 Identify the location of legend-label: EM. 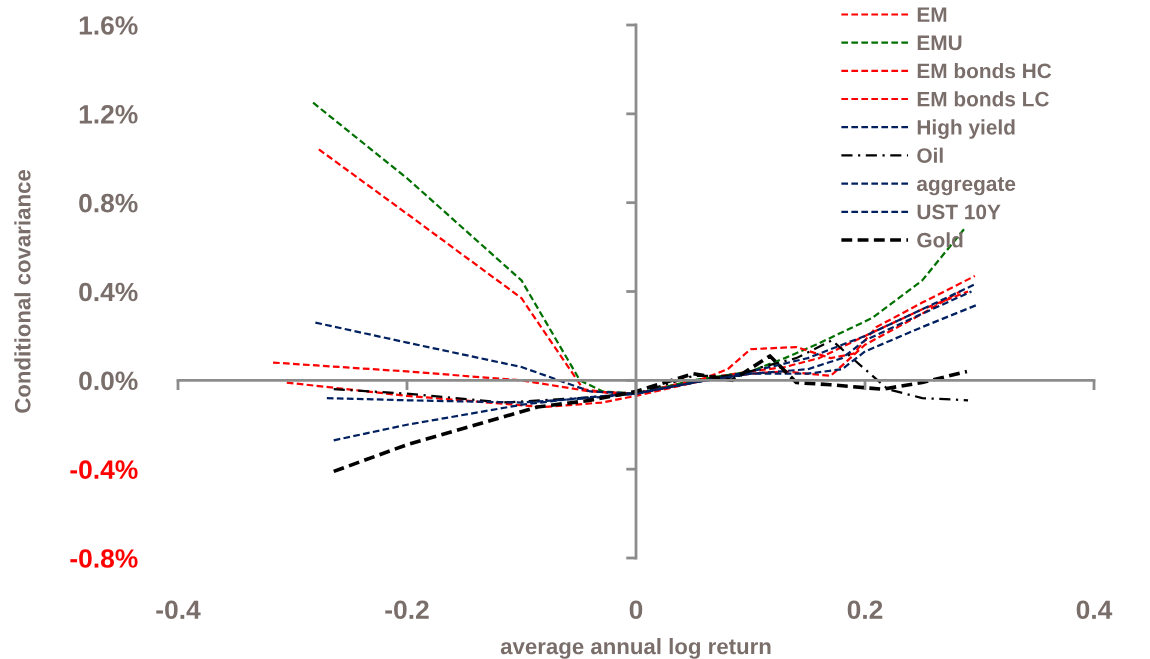
(932, 14).